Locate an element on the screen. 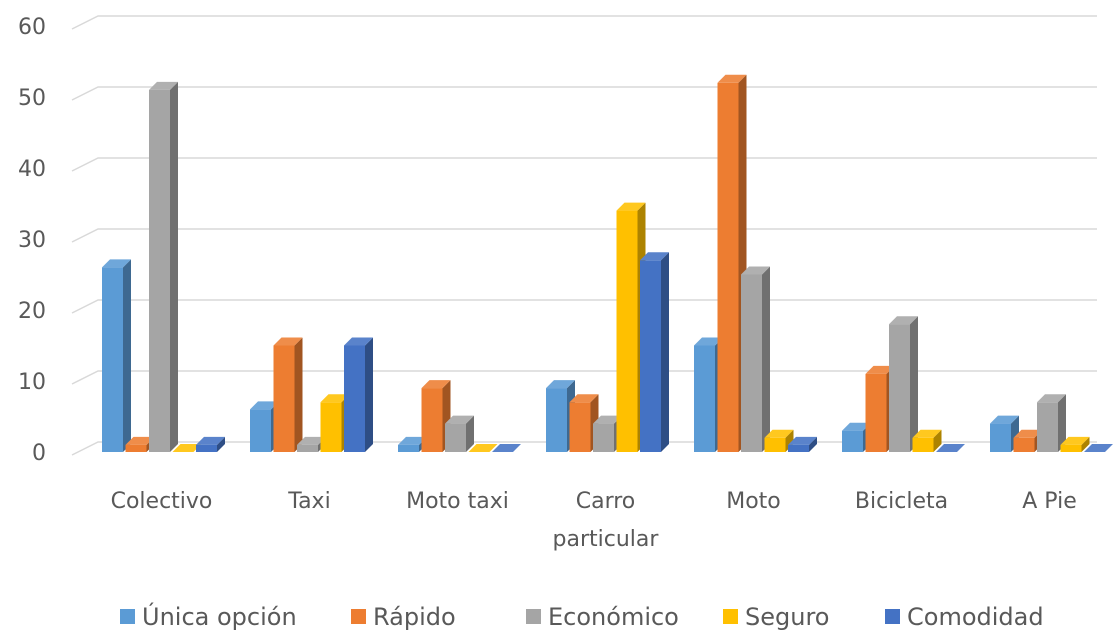 This screenshot has width=1115, height=639. legend-label: Rápido is located at coordinates (414, 617).